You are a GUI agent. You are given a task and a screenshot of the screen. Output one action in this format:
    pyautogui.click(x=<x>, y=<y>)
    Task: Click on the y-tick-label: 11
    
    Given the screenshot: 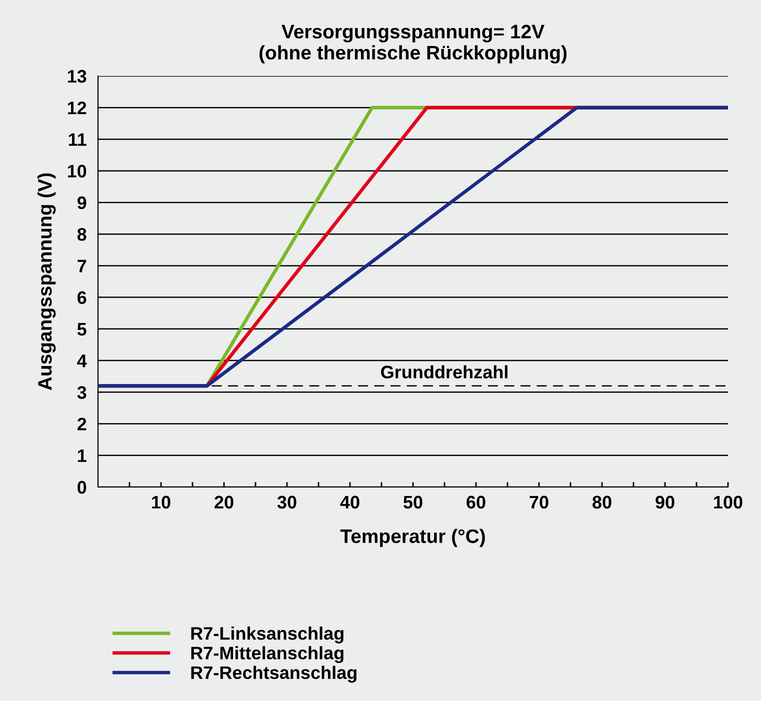 What is the action you would take?
    pyautogui.click(x=77, y=139)
    